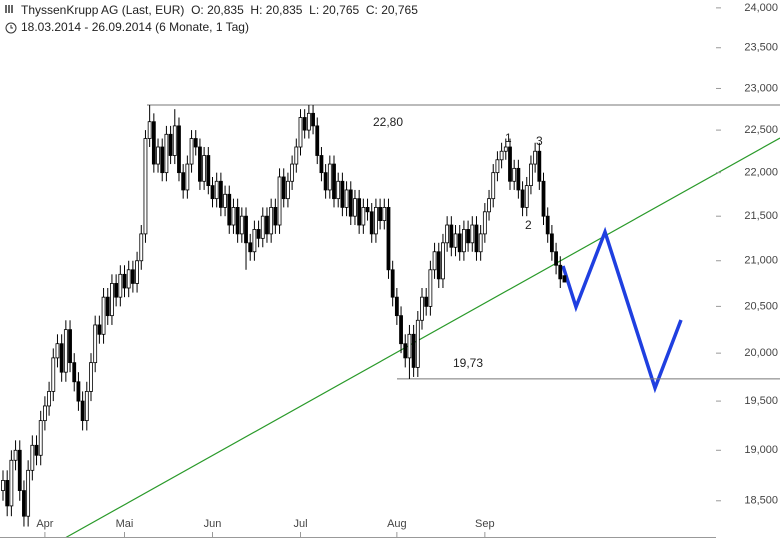 The image size is (780, 538). What do you see at coordinates (761, 261) in the screenshot?
I see `y-tick-label: 21,000` at bounding box center [761, 261].